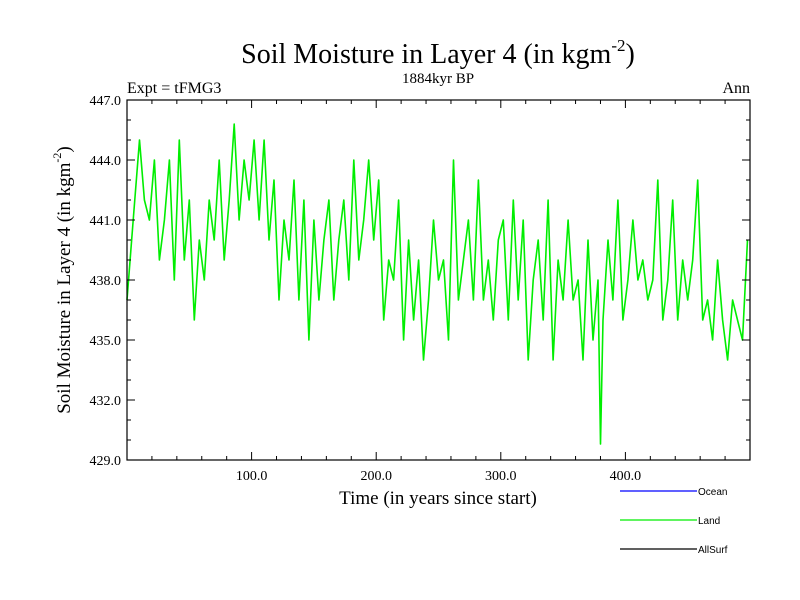  I want to click on x-tick-label: 400.0, so click(626, 476).